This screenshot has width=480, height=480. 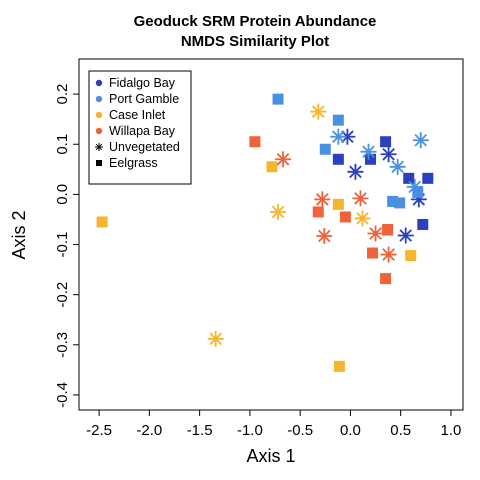 I want to click on legend-site-label: Port Gamble, so click(x=144, y=99).